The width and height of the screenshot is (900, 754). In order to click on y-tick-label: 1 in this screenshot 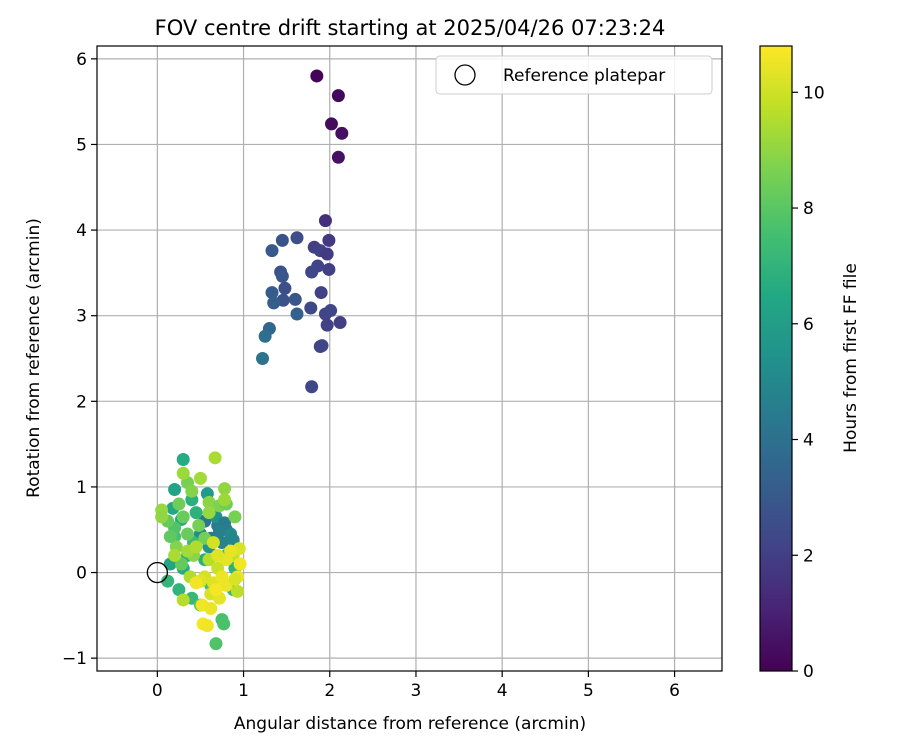, I will do `click(81, 488)`.